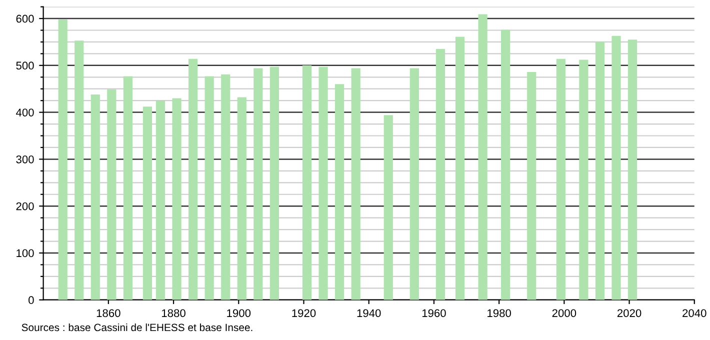  I want to click on x-tick-label: 1980, so click(499, 313).